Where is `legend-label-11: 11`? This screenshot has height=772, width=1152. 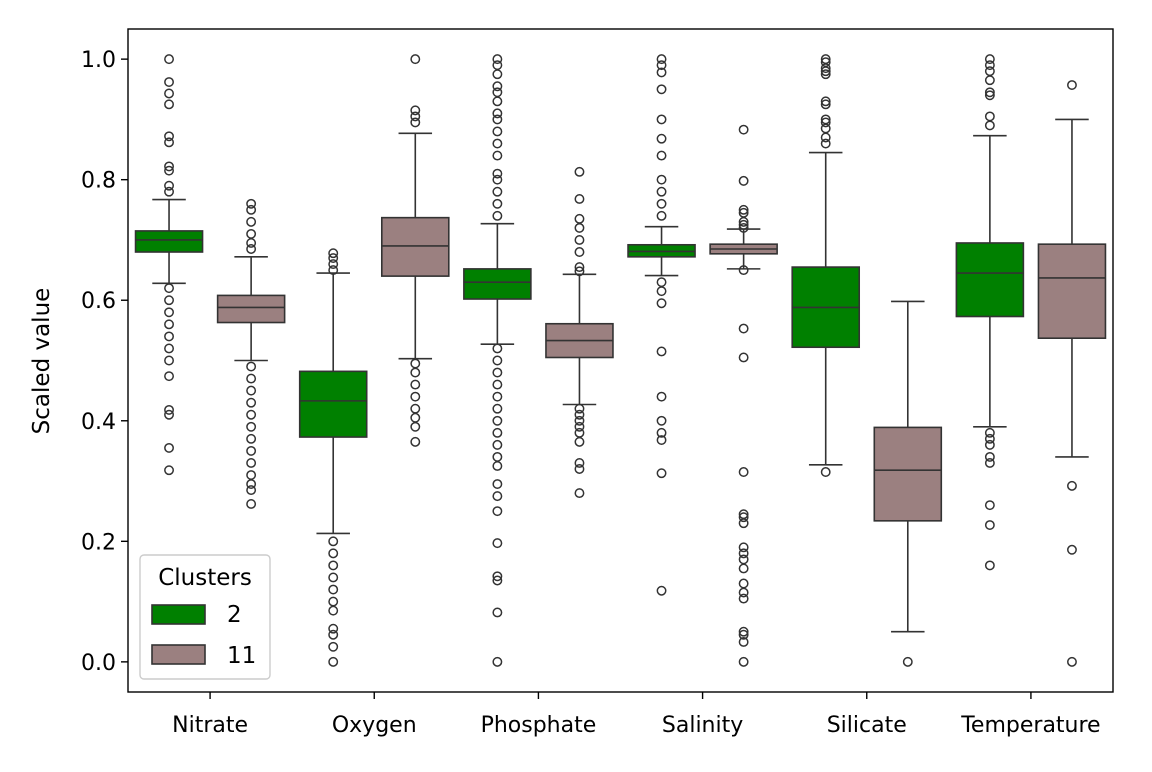 legend-label-11: 11 is located at coordinates (241, 656).